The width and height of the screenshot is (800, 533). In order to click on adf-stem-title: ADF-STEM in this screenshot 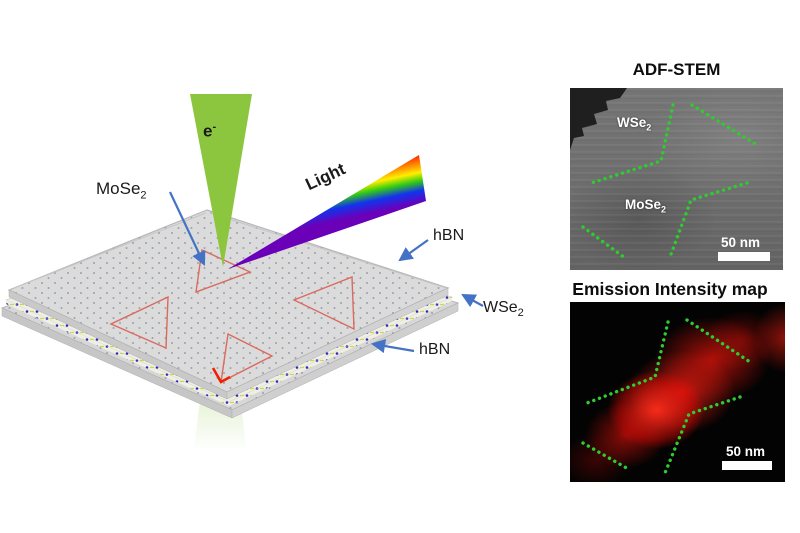, I will do `click(676, 69)`.